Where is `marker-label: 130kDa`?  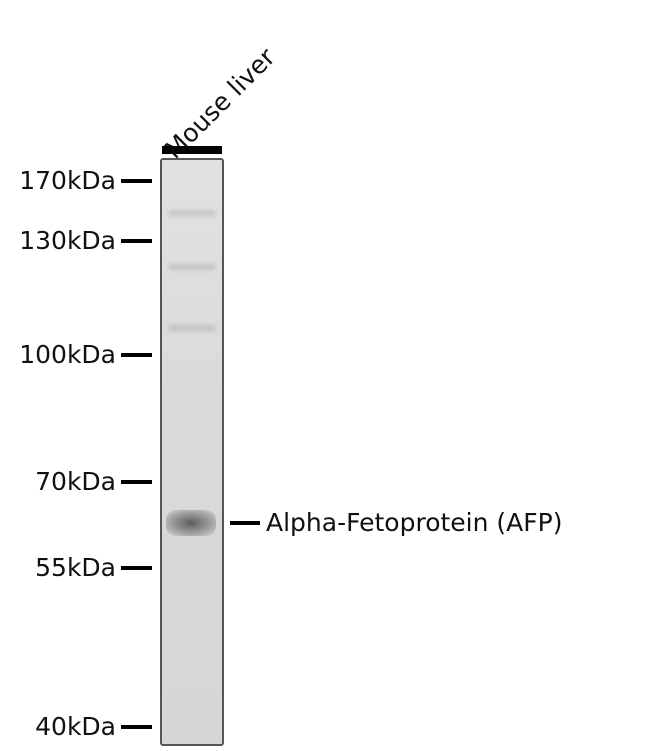 marker-label: 130kDa is located at coordinates (67, 240).